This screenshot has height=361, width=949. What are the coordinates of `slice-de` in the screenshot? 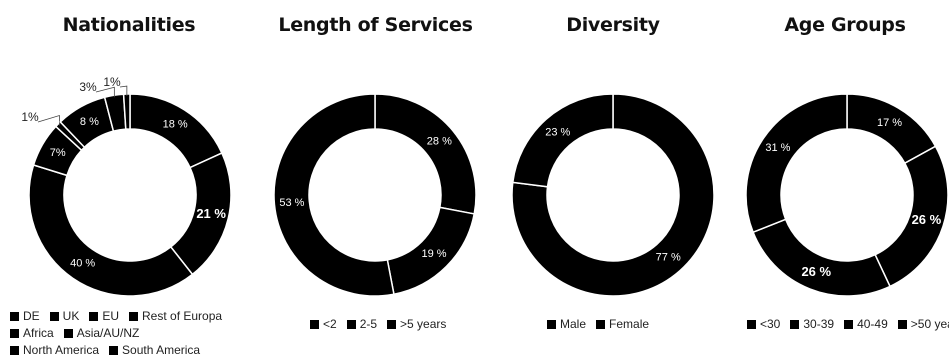 It's located at (176, 131).